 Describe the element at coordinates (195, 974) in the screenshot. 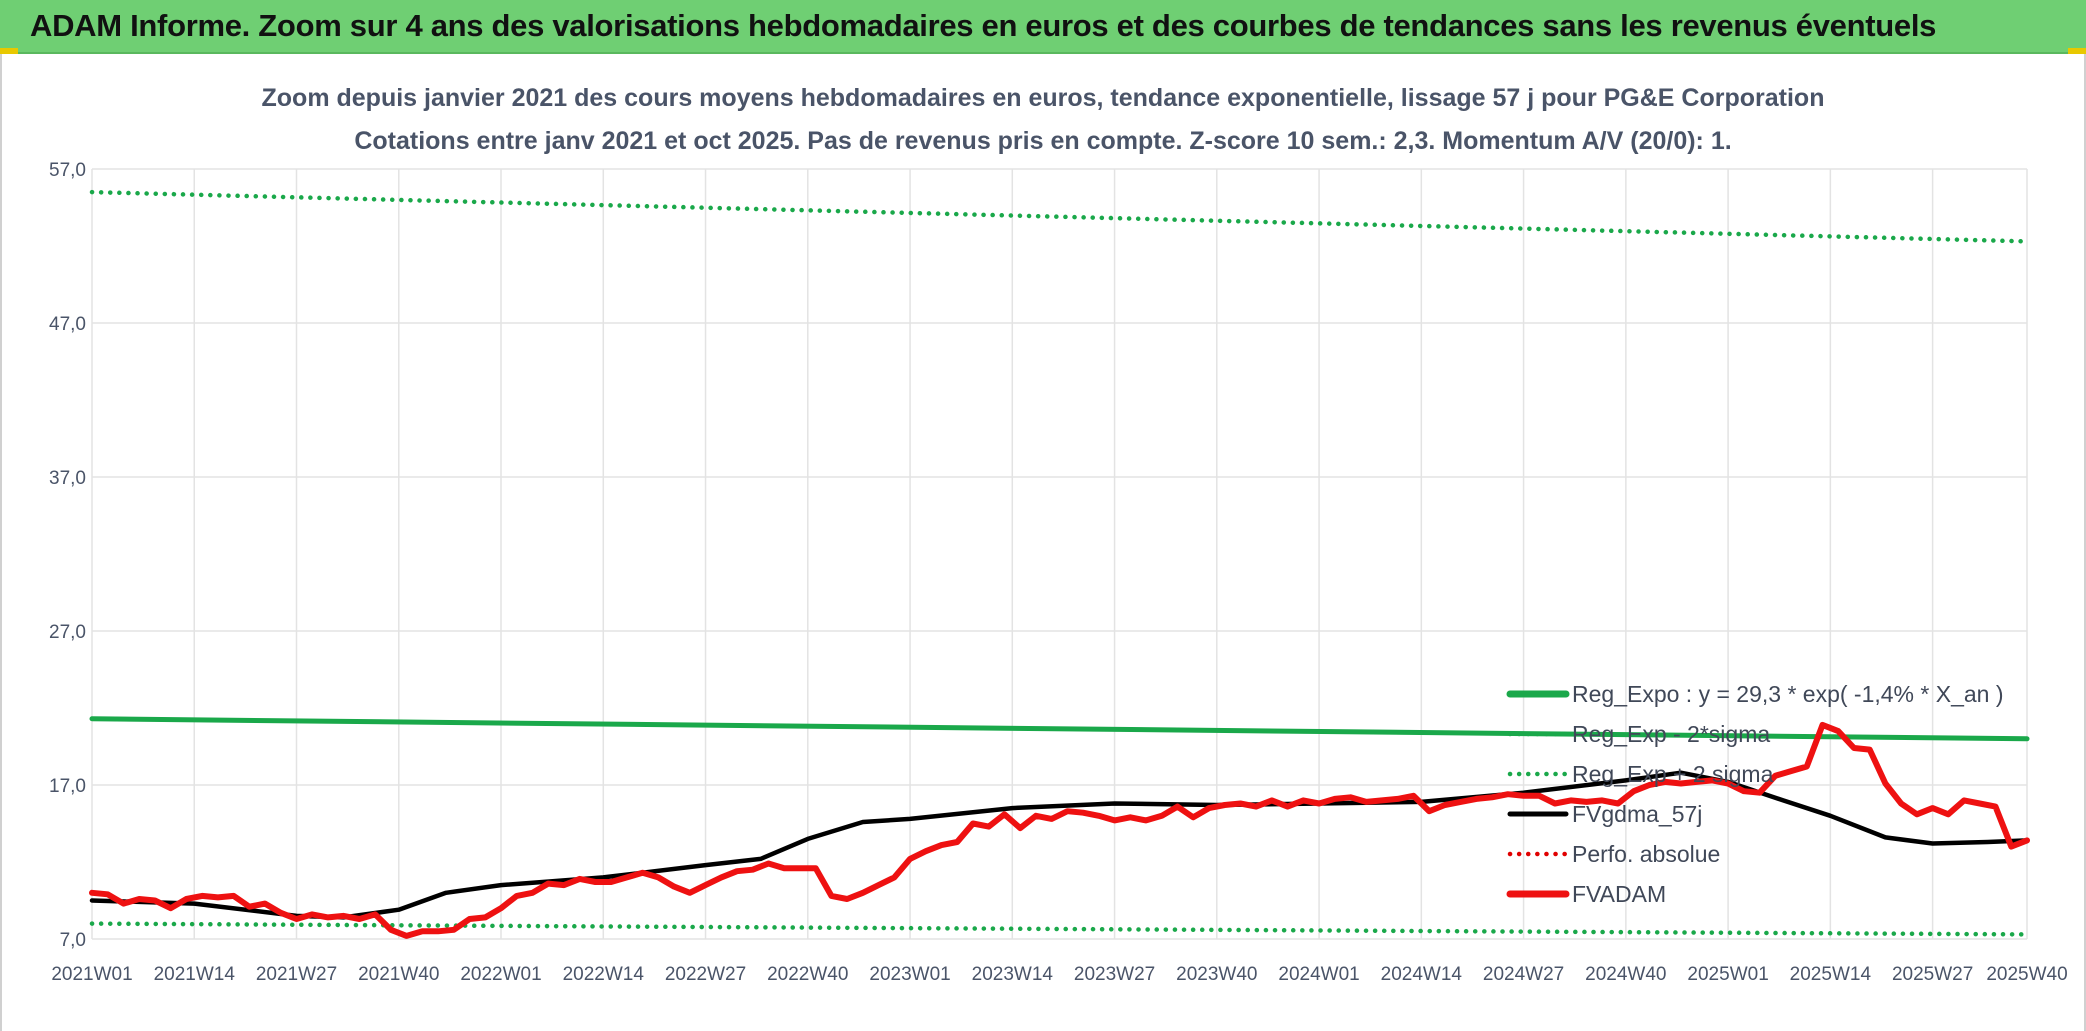

I see `x-tick-label: 2021W14` at that location.